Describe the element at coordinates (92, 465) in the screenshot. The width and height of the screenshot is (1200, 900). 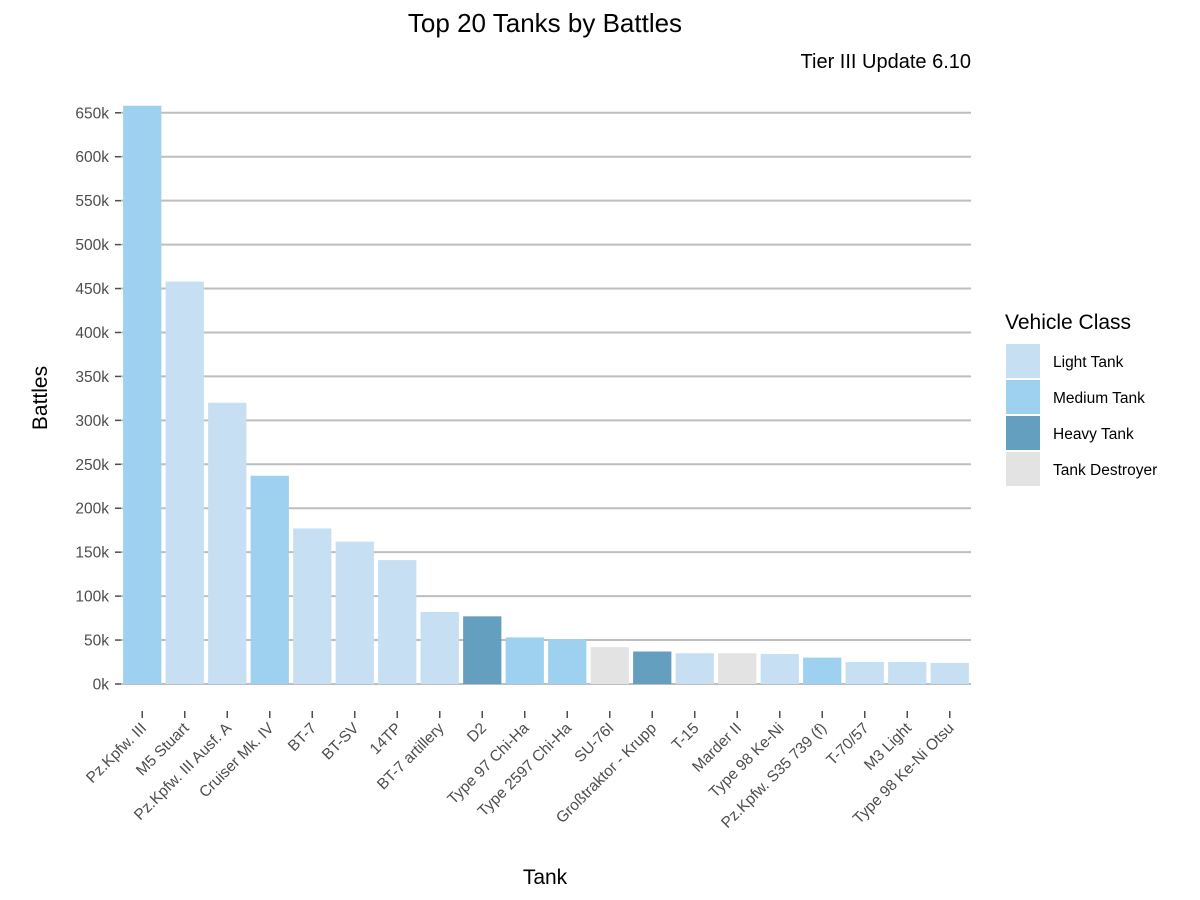
I see `y-tick-label: 250k` at that location.